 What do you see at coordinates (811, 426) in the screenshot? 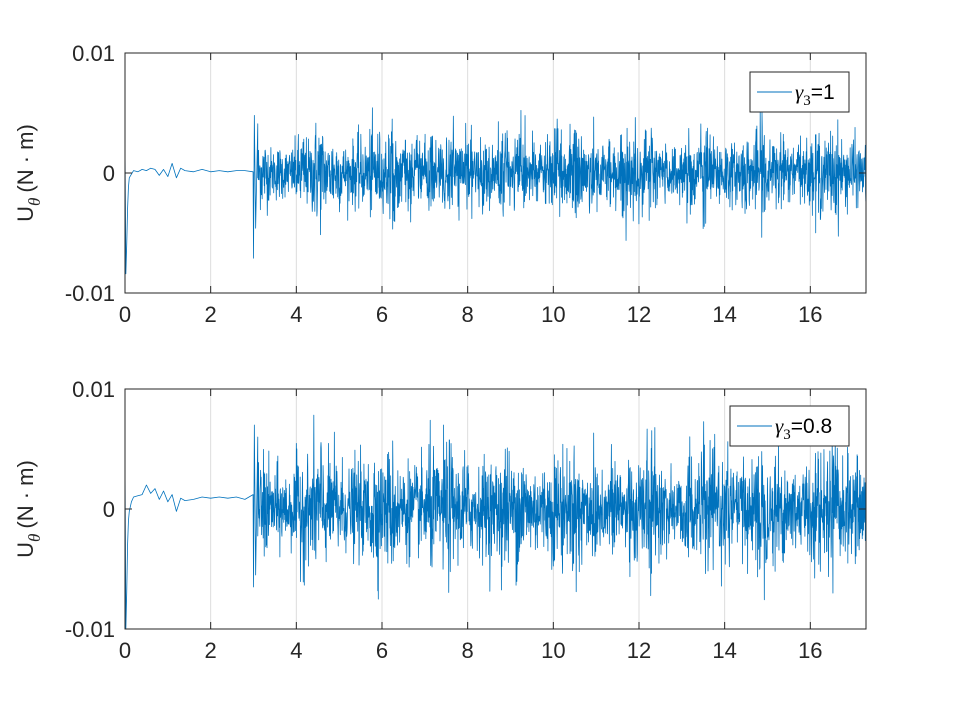
I see `legend-rest: =0.8` at bounding box center [811, 426].